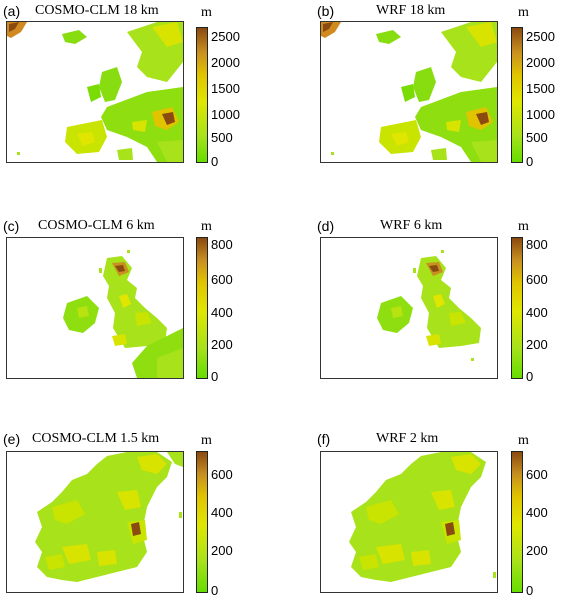  I want to click on panel-title: WRF 6 km, so click(411, 225).